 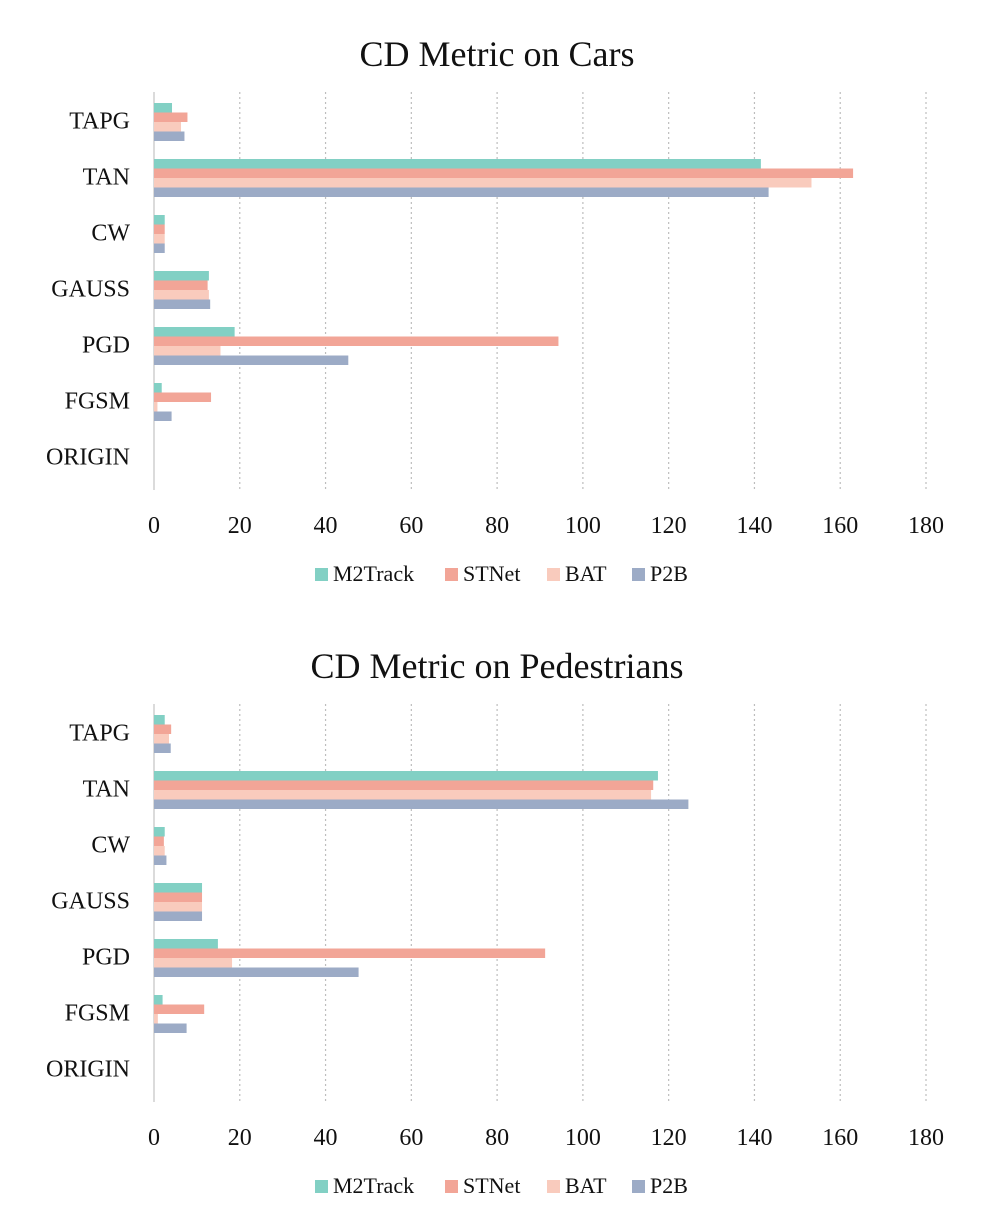 What do you see at coordinates (497, 54) in the screenshot?
I see `chart-title: CD Metric on Cars` at bounding box center [497, 54].